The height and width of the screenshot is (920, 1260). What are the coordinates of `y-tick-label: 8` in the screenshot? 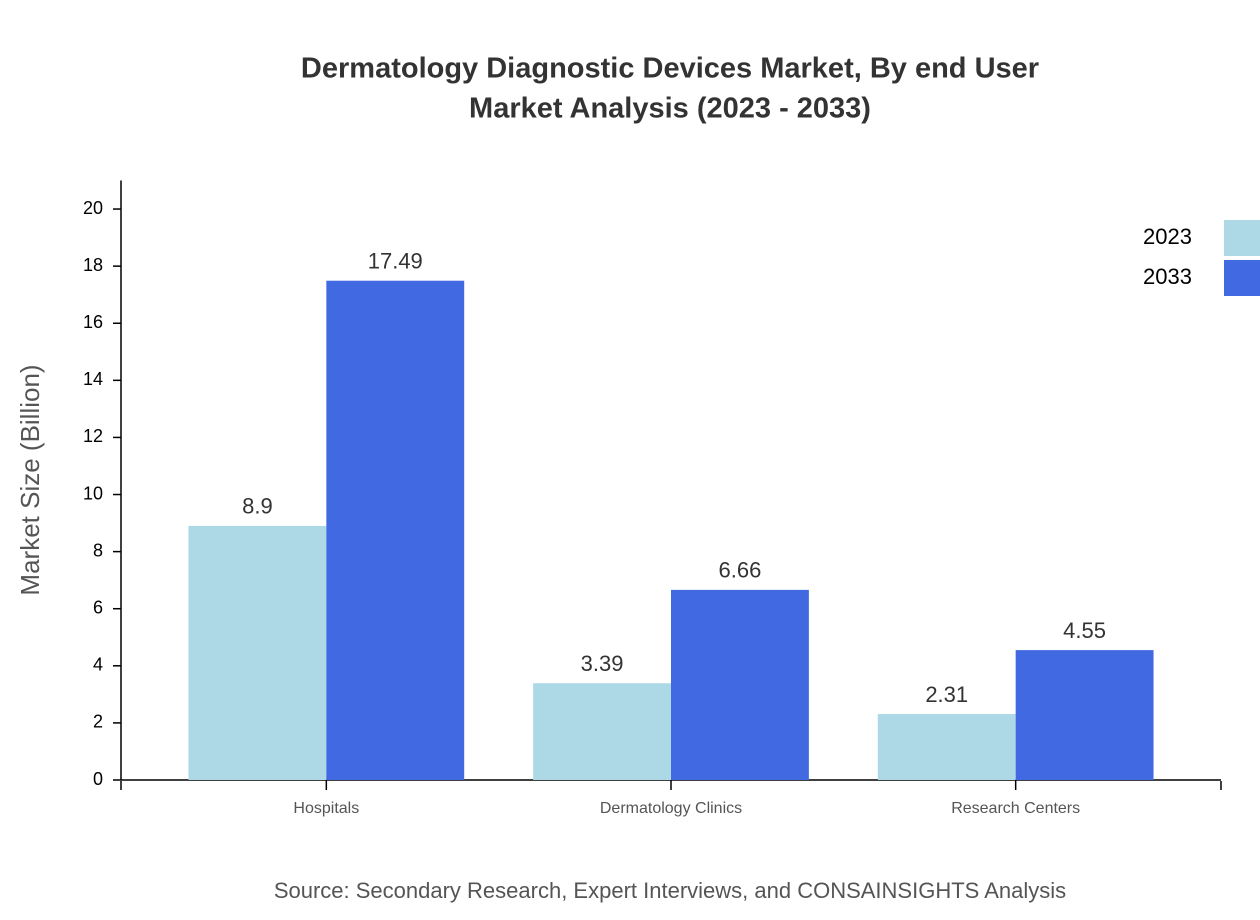 It's located at (98, 550).